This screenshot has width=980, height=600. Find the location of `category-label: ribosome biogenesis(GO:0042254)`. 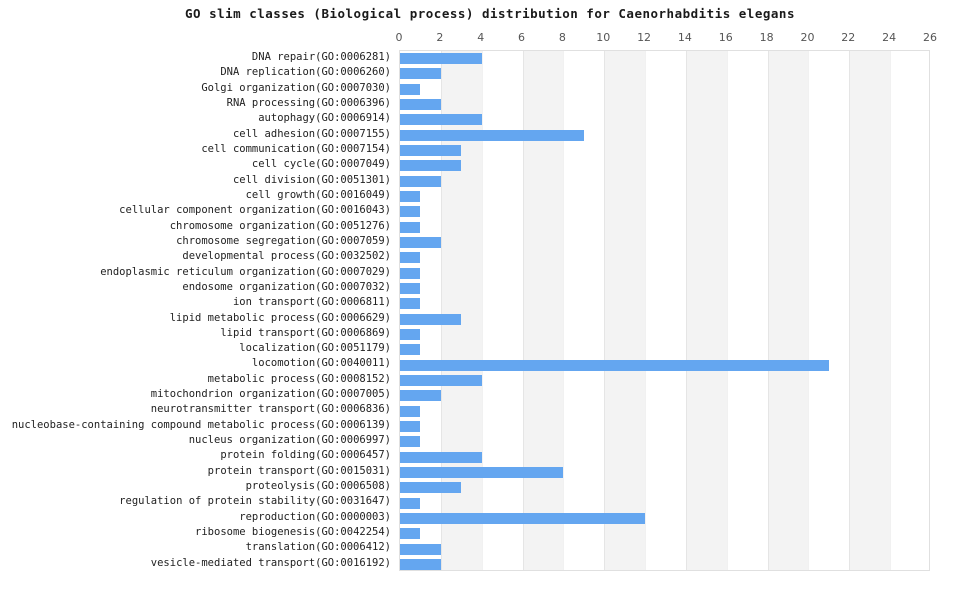

category-label: ribosome biogenesis(GO:0042254) is located at coordinates (293, 532).